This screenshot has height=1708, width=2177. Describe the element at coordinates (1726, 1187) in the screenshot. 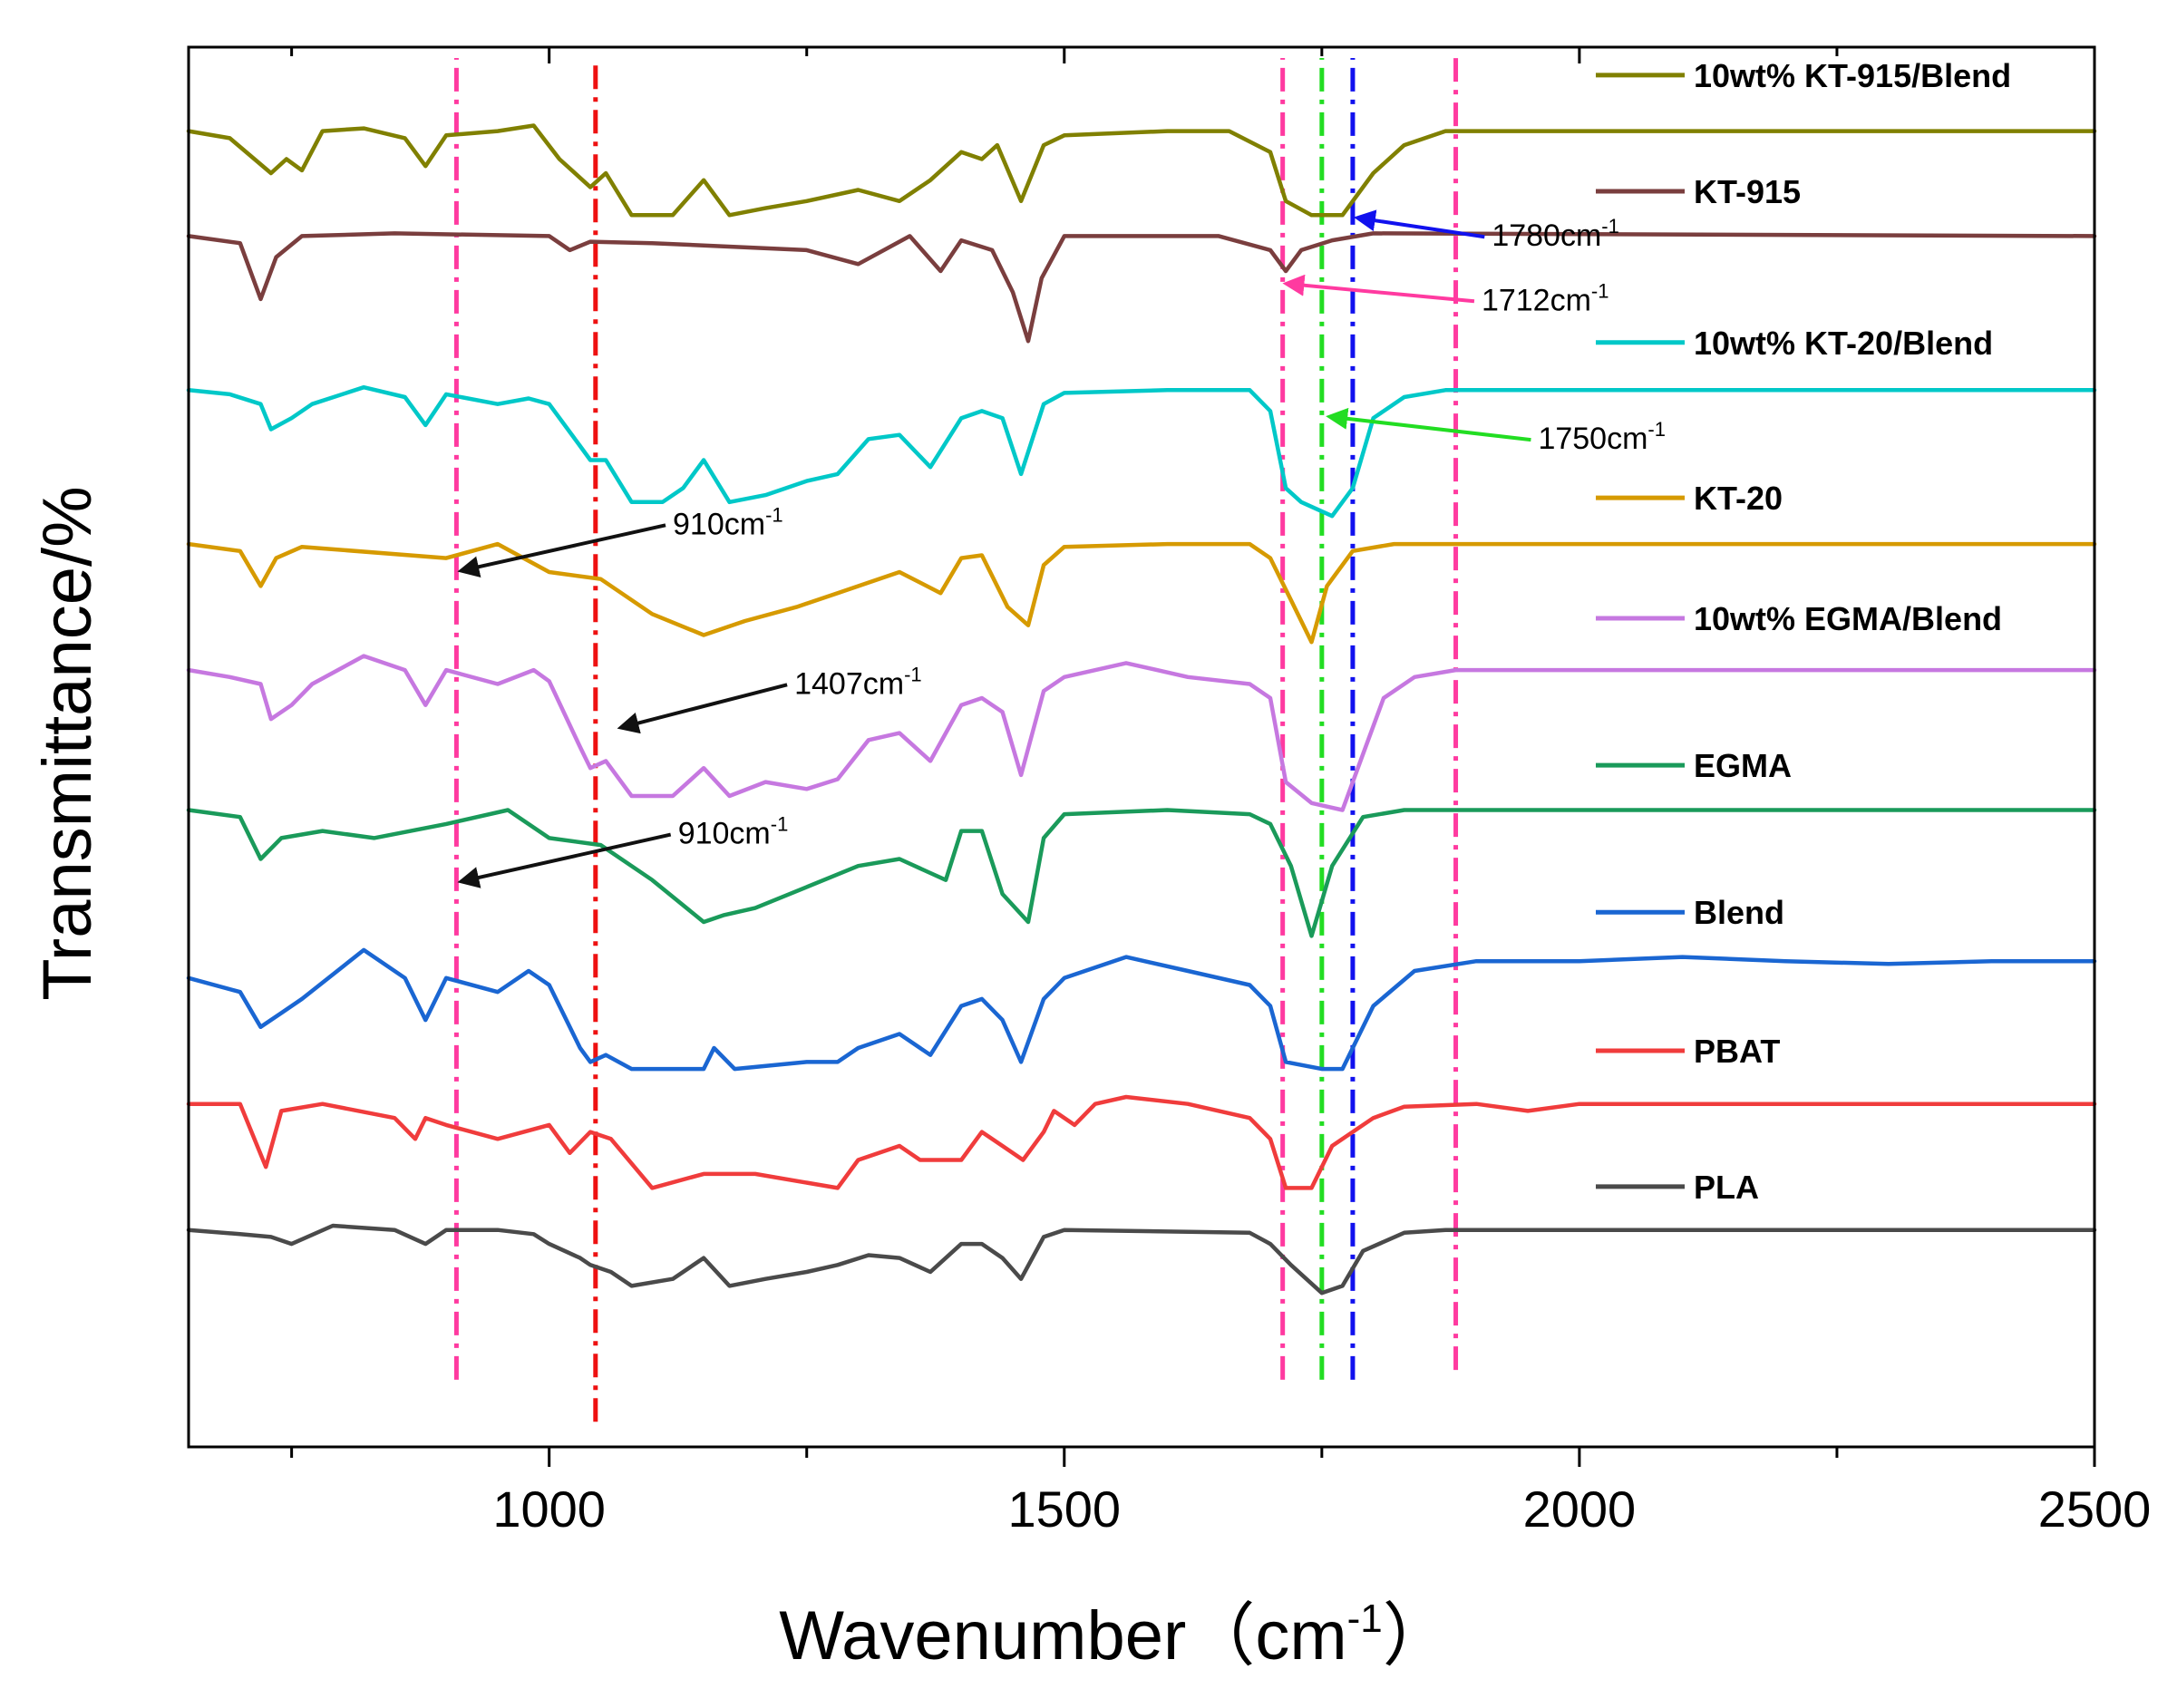

I see `legend-label: PLA` at that location.